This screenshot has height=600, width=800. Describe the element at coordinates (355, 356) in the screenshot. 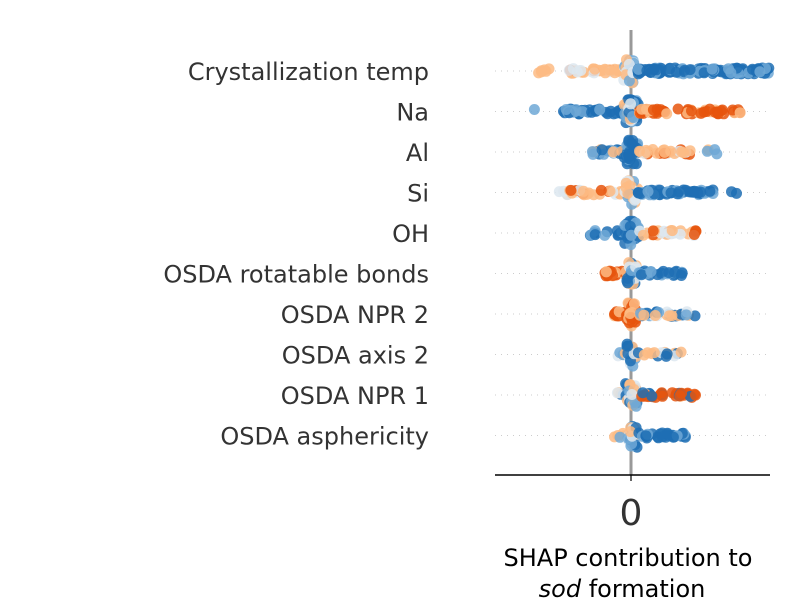

I see `feature-label: OSDA axis 2` at that location.